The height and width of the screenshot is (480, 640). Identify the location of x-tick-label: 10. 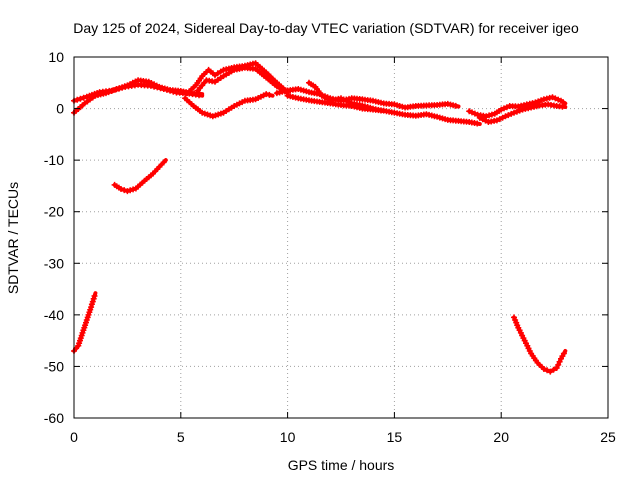
(288, 437).